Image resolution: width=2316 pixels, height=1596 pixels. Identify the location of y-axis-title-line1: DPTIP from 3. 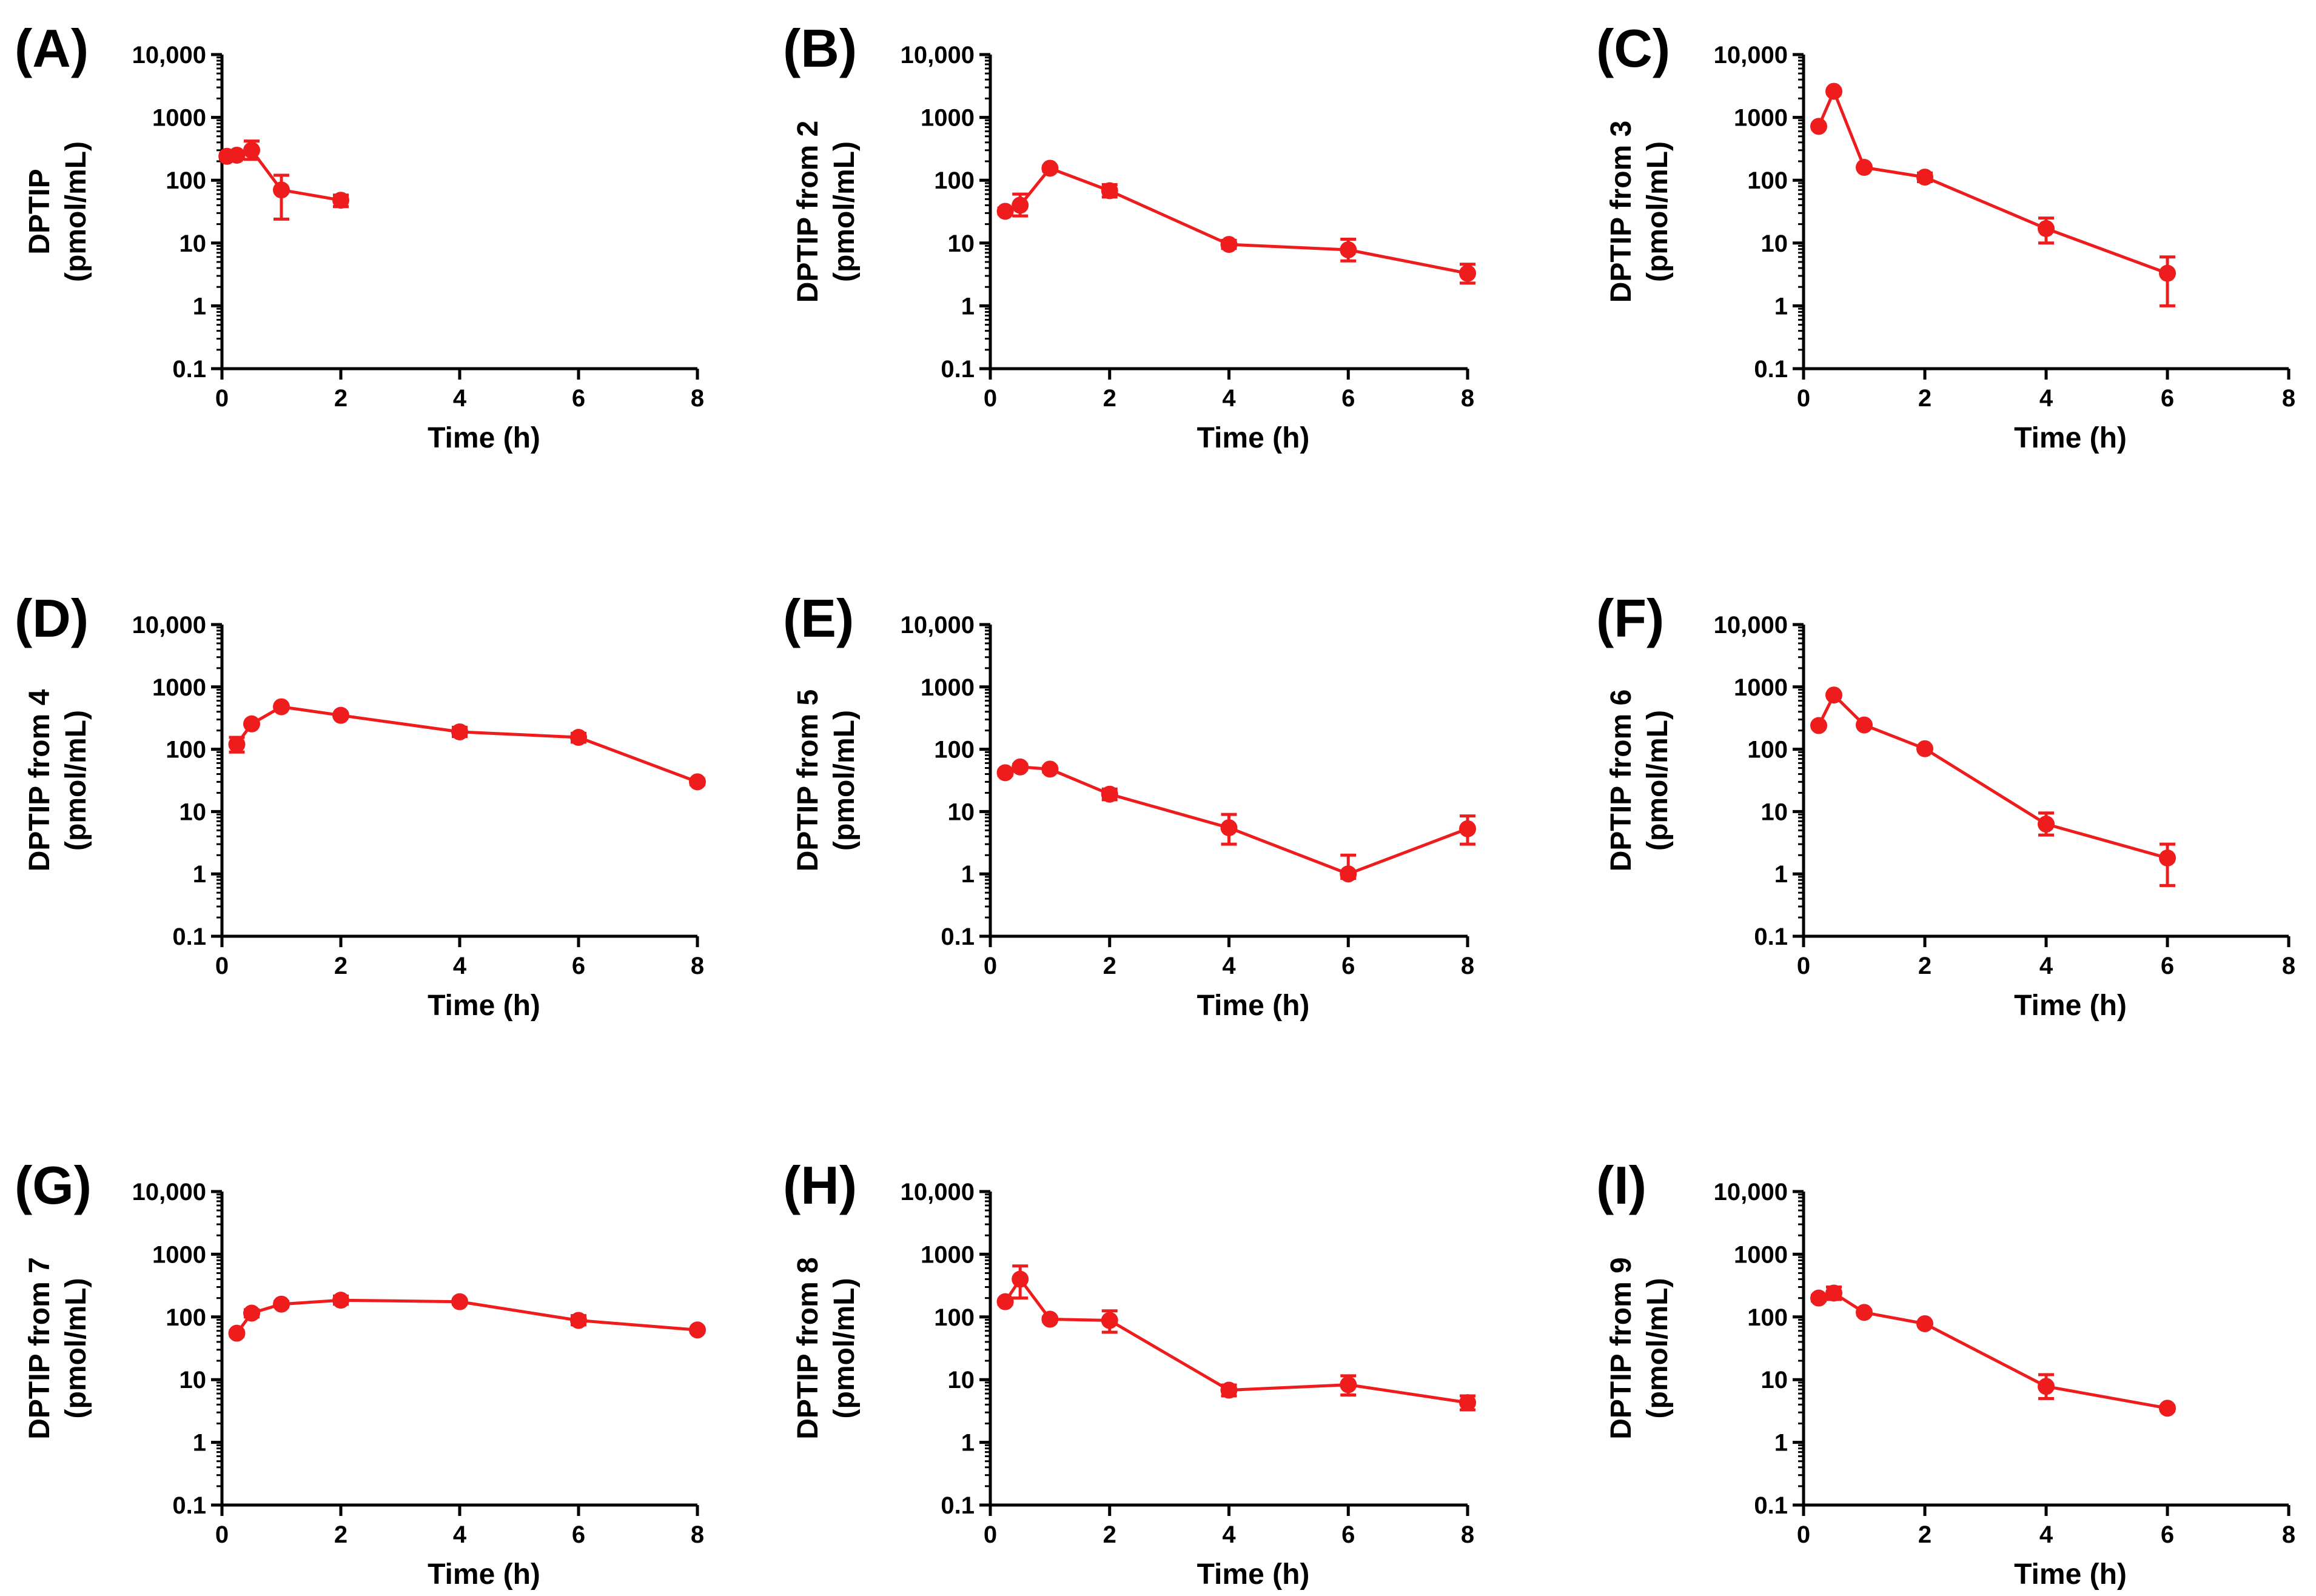
(1621, 212).